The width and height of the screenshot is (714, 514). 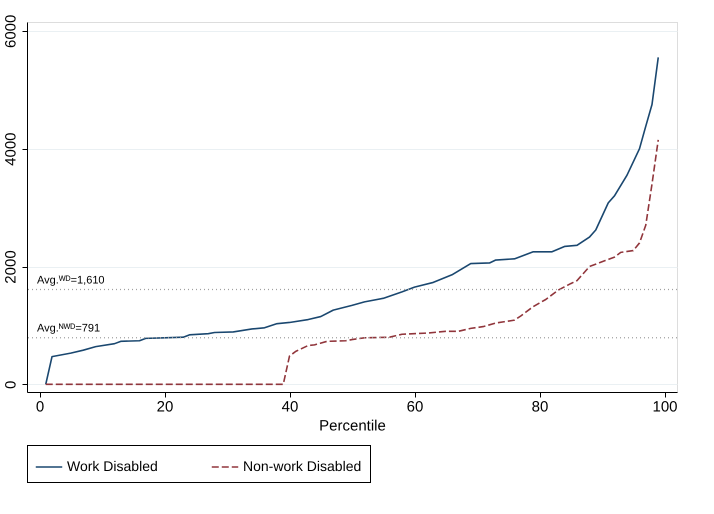 I want to click on x-tick-label: 80, so click(x=540, y=407).